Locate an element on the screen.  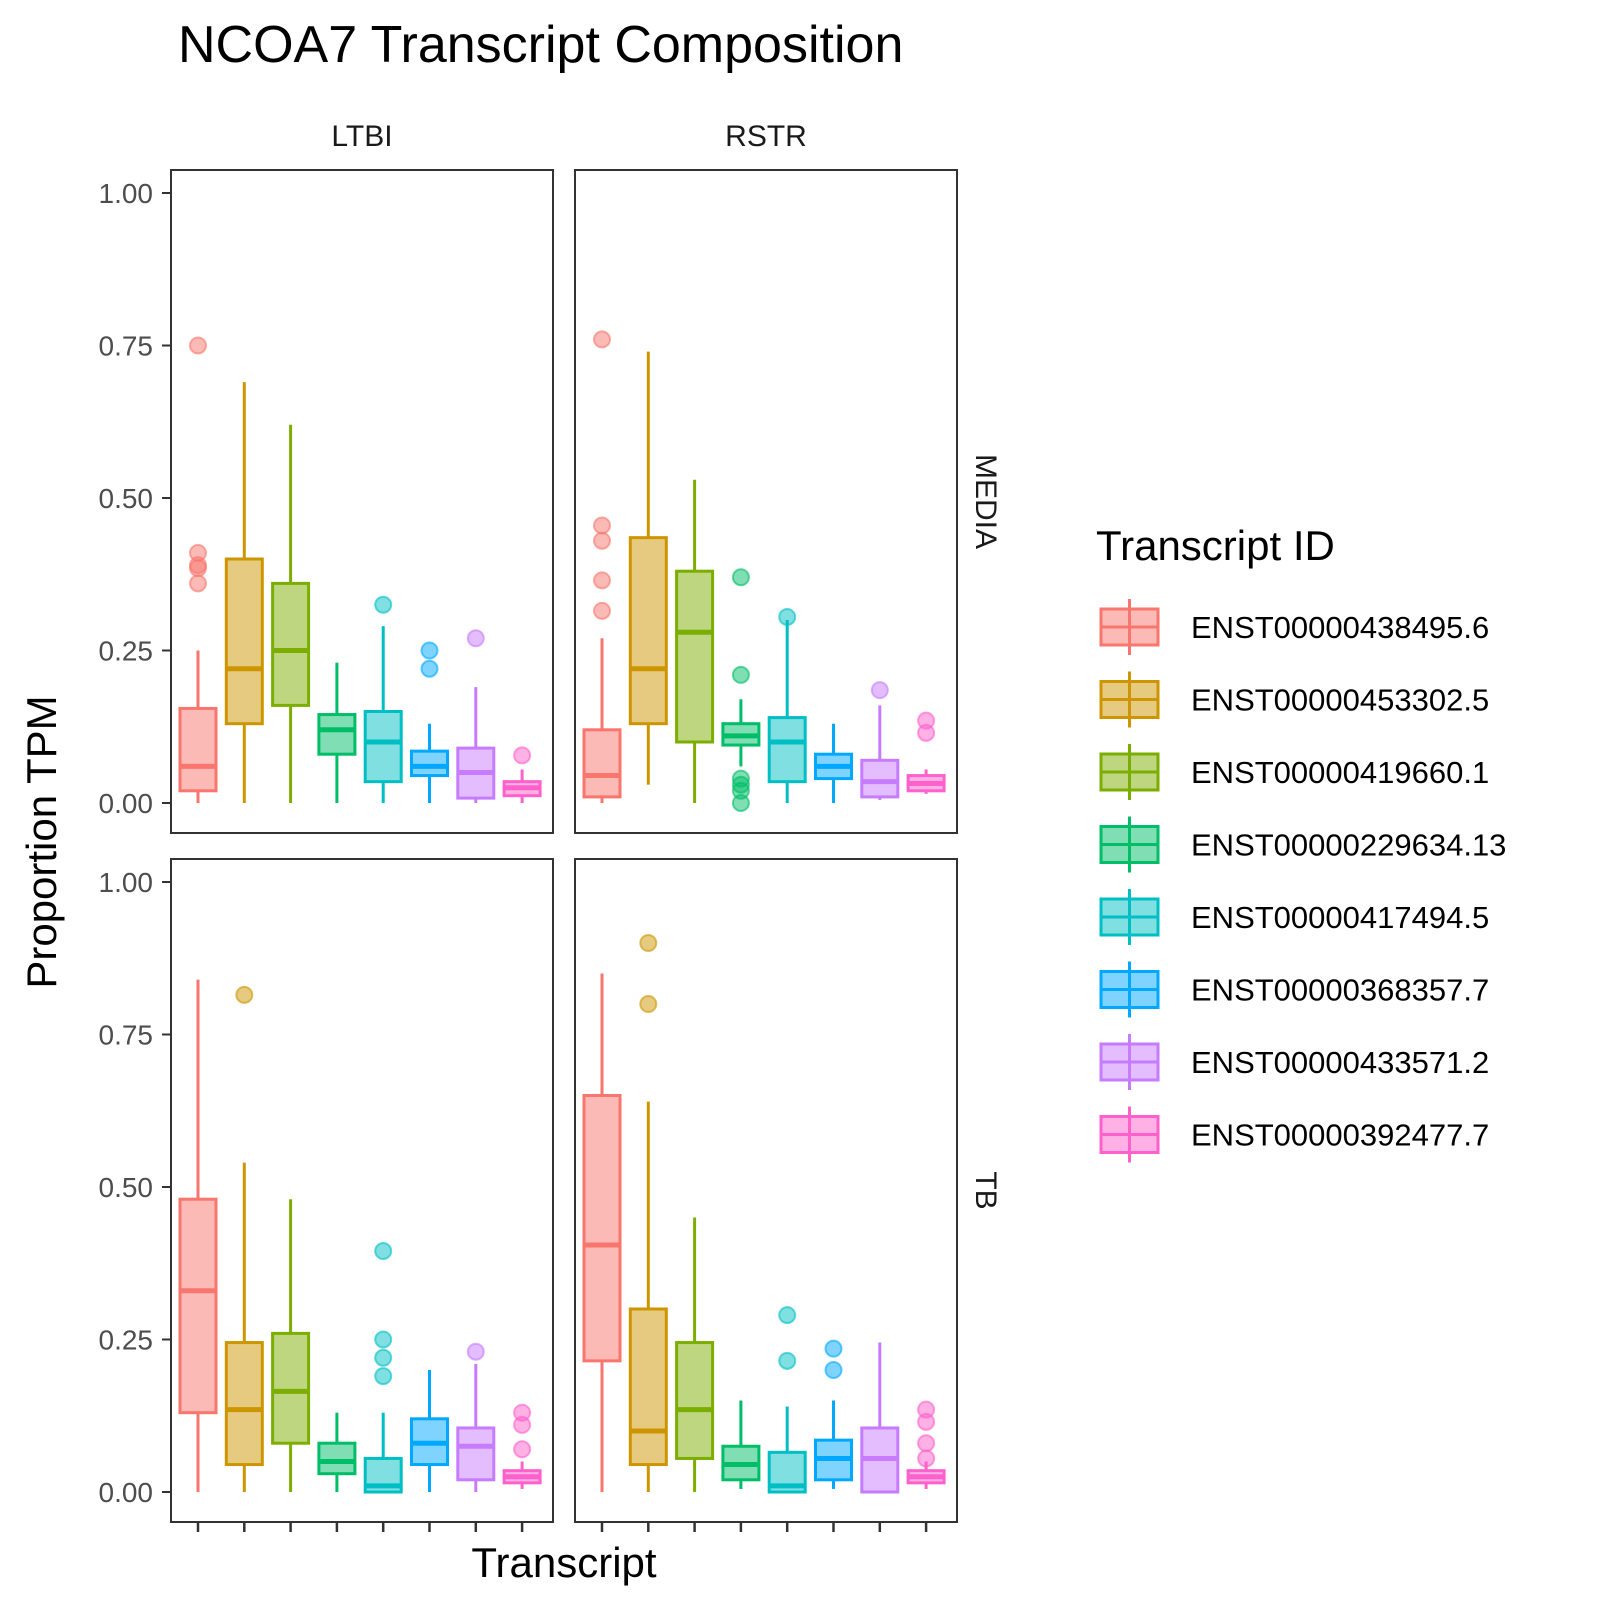
facet-panel-ltbi-media is located at coordinates (362, 501).